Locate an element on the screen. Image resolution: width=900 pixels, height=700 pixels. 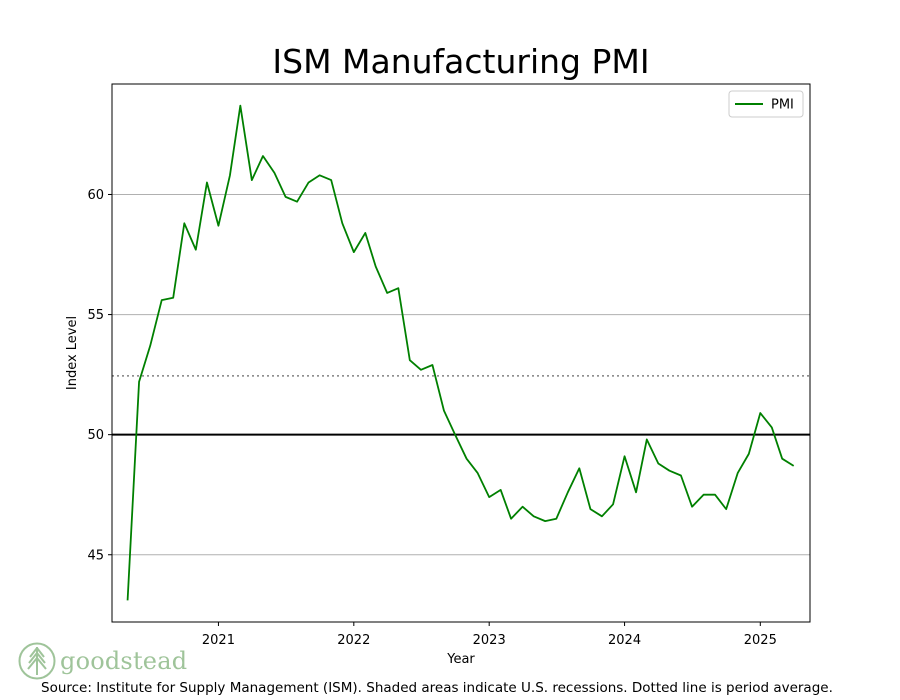
y-tick-label: 60 is located at coordinates (95, 195).